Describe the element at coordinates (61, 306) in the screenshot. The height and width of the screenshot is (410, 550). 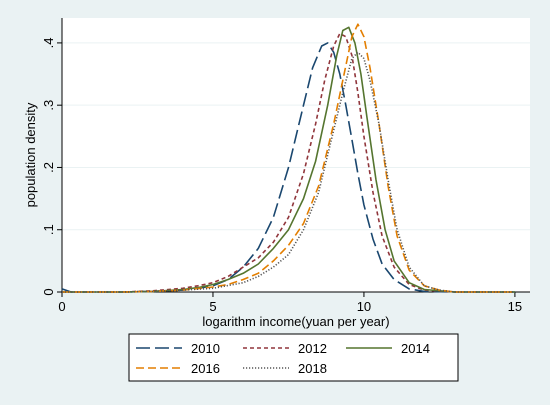
I see `x-tick-label-0: 0` at that location.